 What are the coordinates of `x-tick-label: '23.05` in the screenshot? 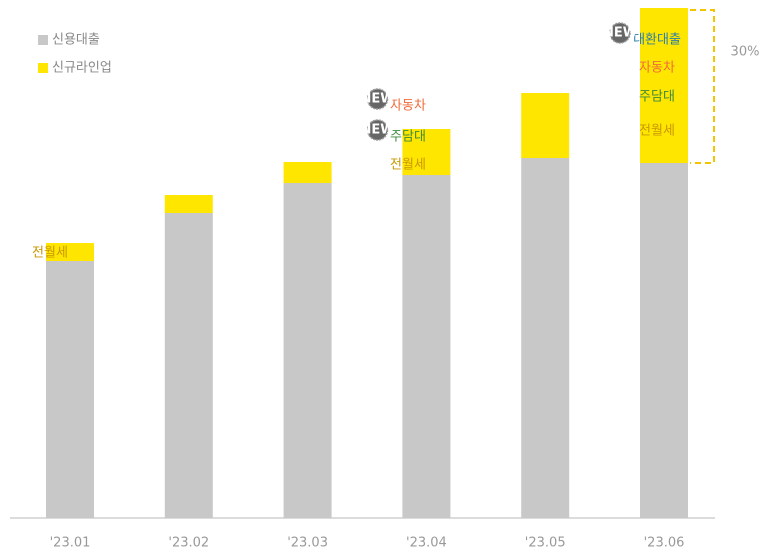 It's located at (545, 543).